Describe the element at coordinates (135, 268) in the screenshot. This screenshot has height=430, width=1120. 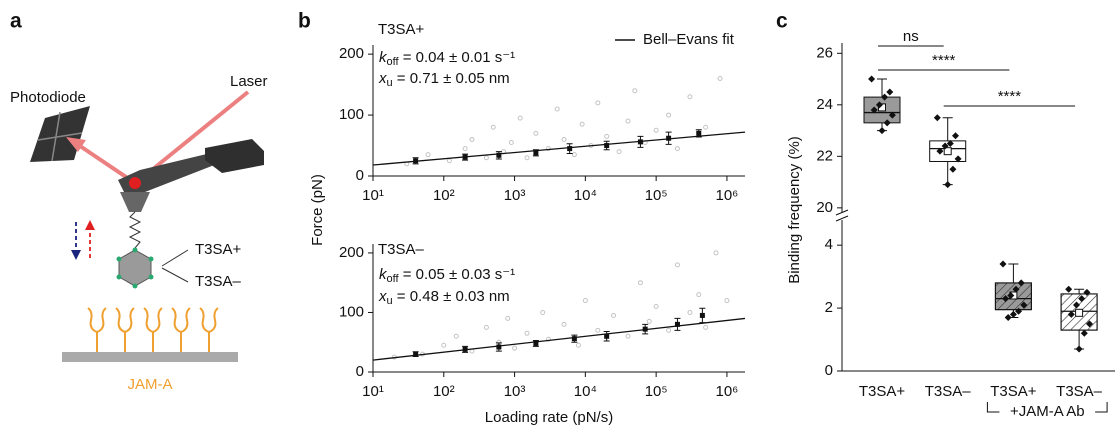
I see `virus-dots` at that location.